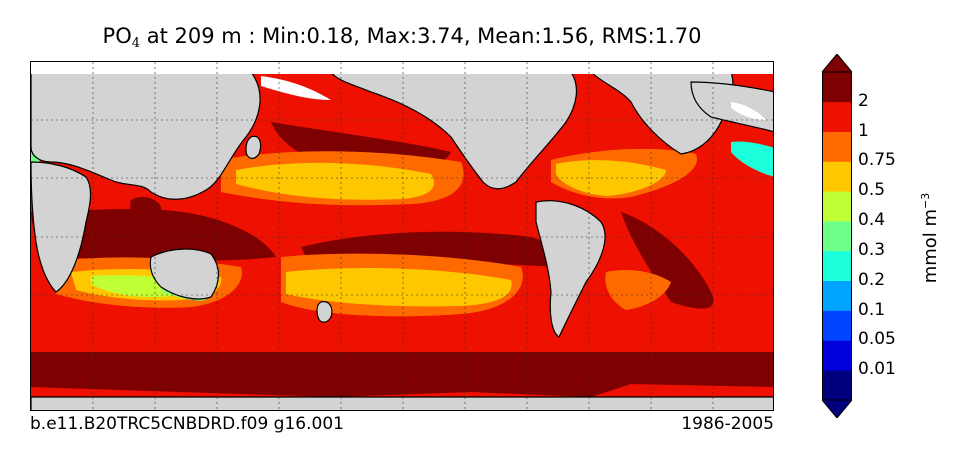 The height and width of the screenshot is (466, 964). Describe the element at coordinates (638, 290) in the screenshot. I see `south-atlantic-gyre-outer` at that location.